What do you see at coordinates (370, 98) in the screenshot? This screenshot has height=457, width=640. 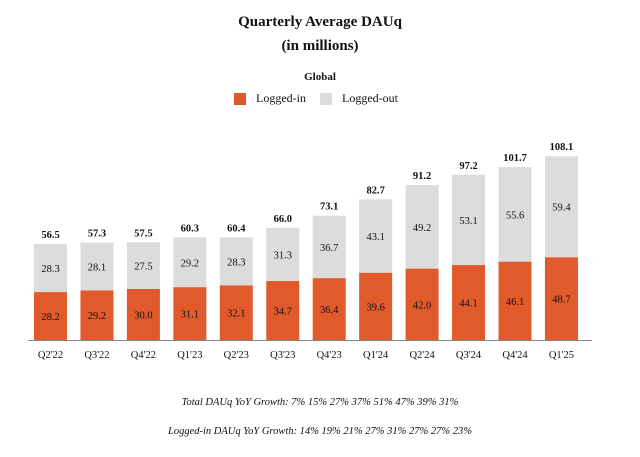 I see `legend-label-logged-out: Logged-out` at bounding box center [370, 98].